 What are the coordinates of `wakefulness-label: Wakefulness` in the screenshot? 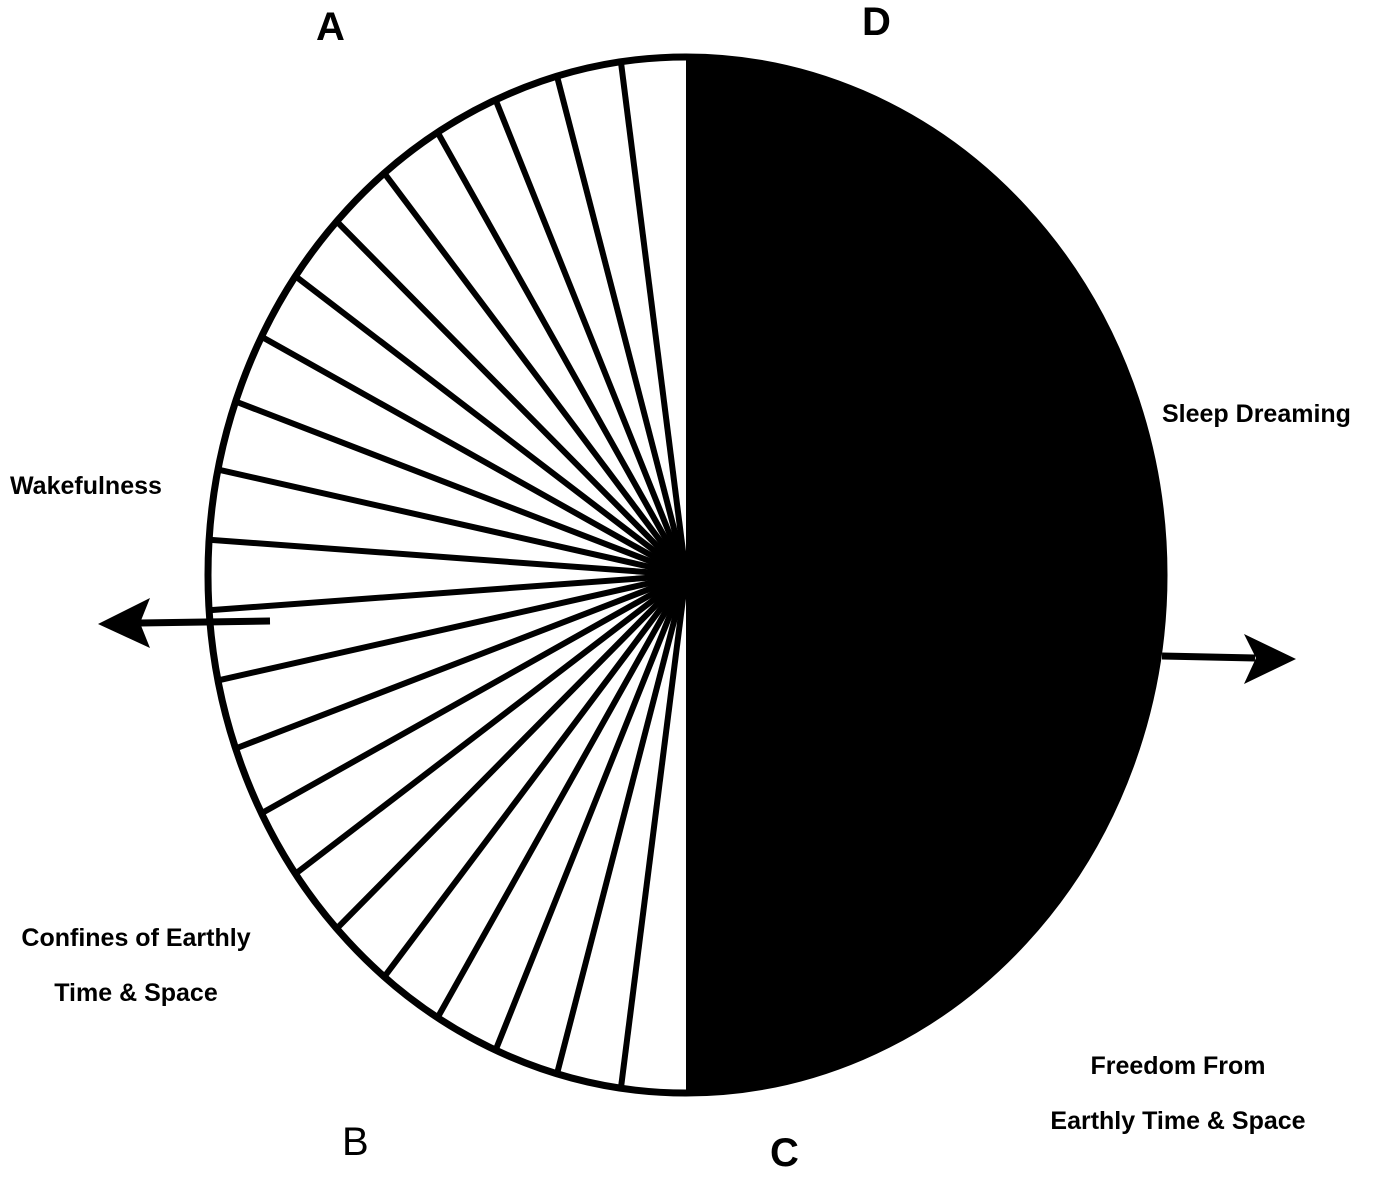 It's located at (86, 486).